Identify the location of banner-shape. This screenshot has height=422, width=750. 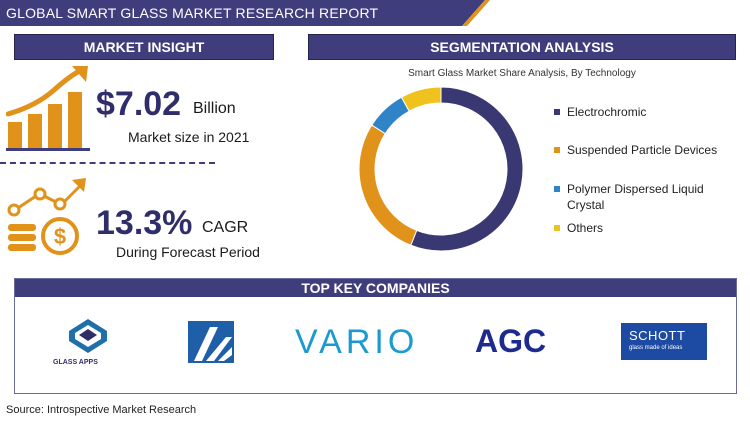
(245, 13).